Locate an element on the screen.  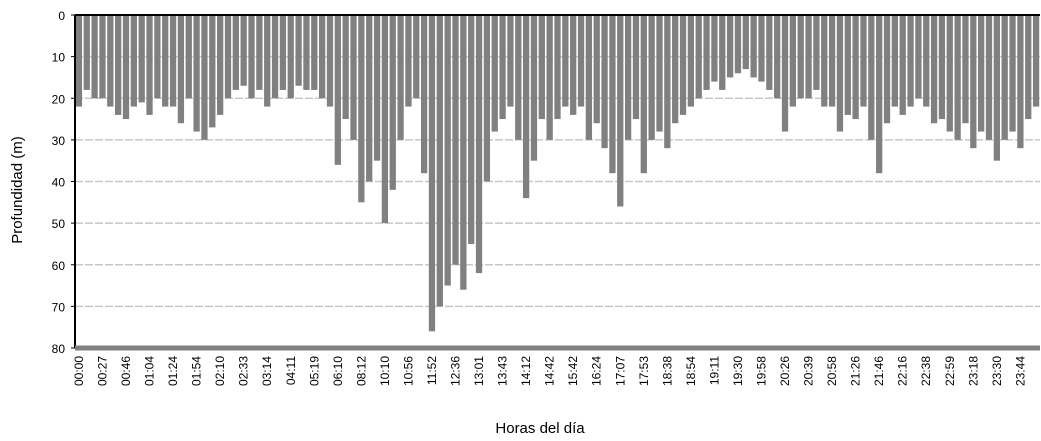
x-tick-label: 23:44 is located at coordinates (1020, 371).